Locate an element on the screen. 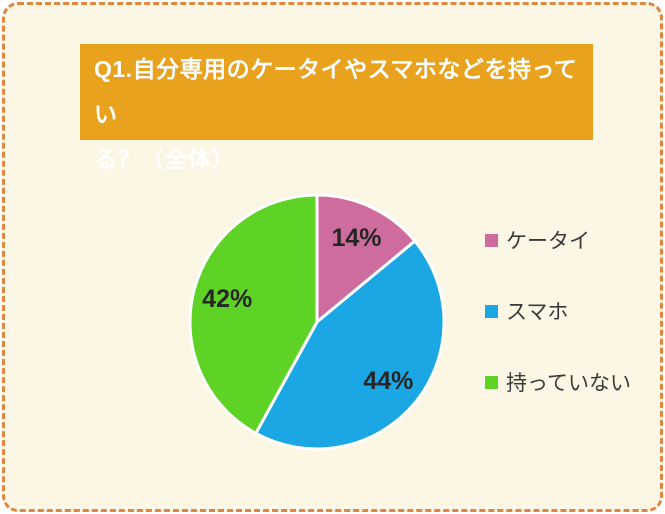  legend: ケータイスマホ持っていない is located at coordinates (558, 311).